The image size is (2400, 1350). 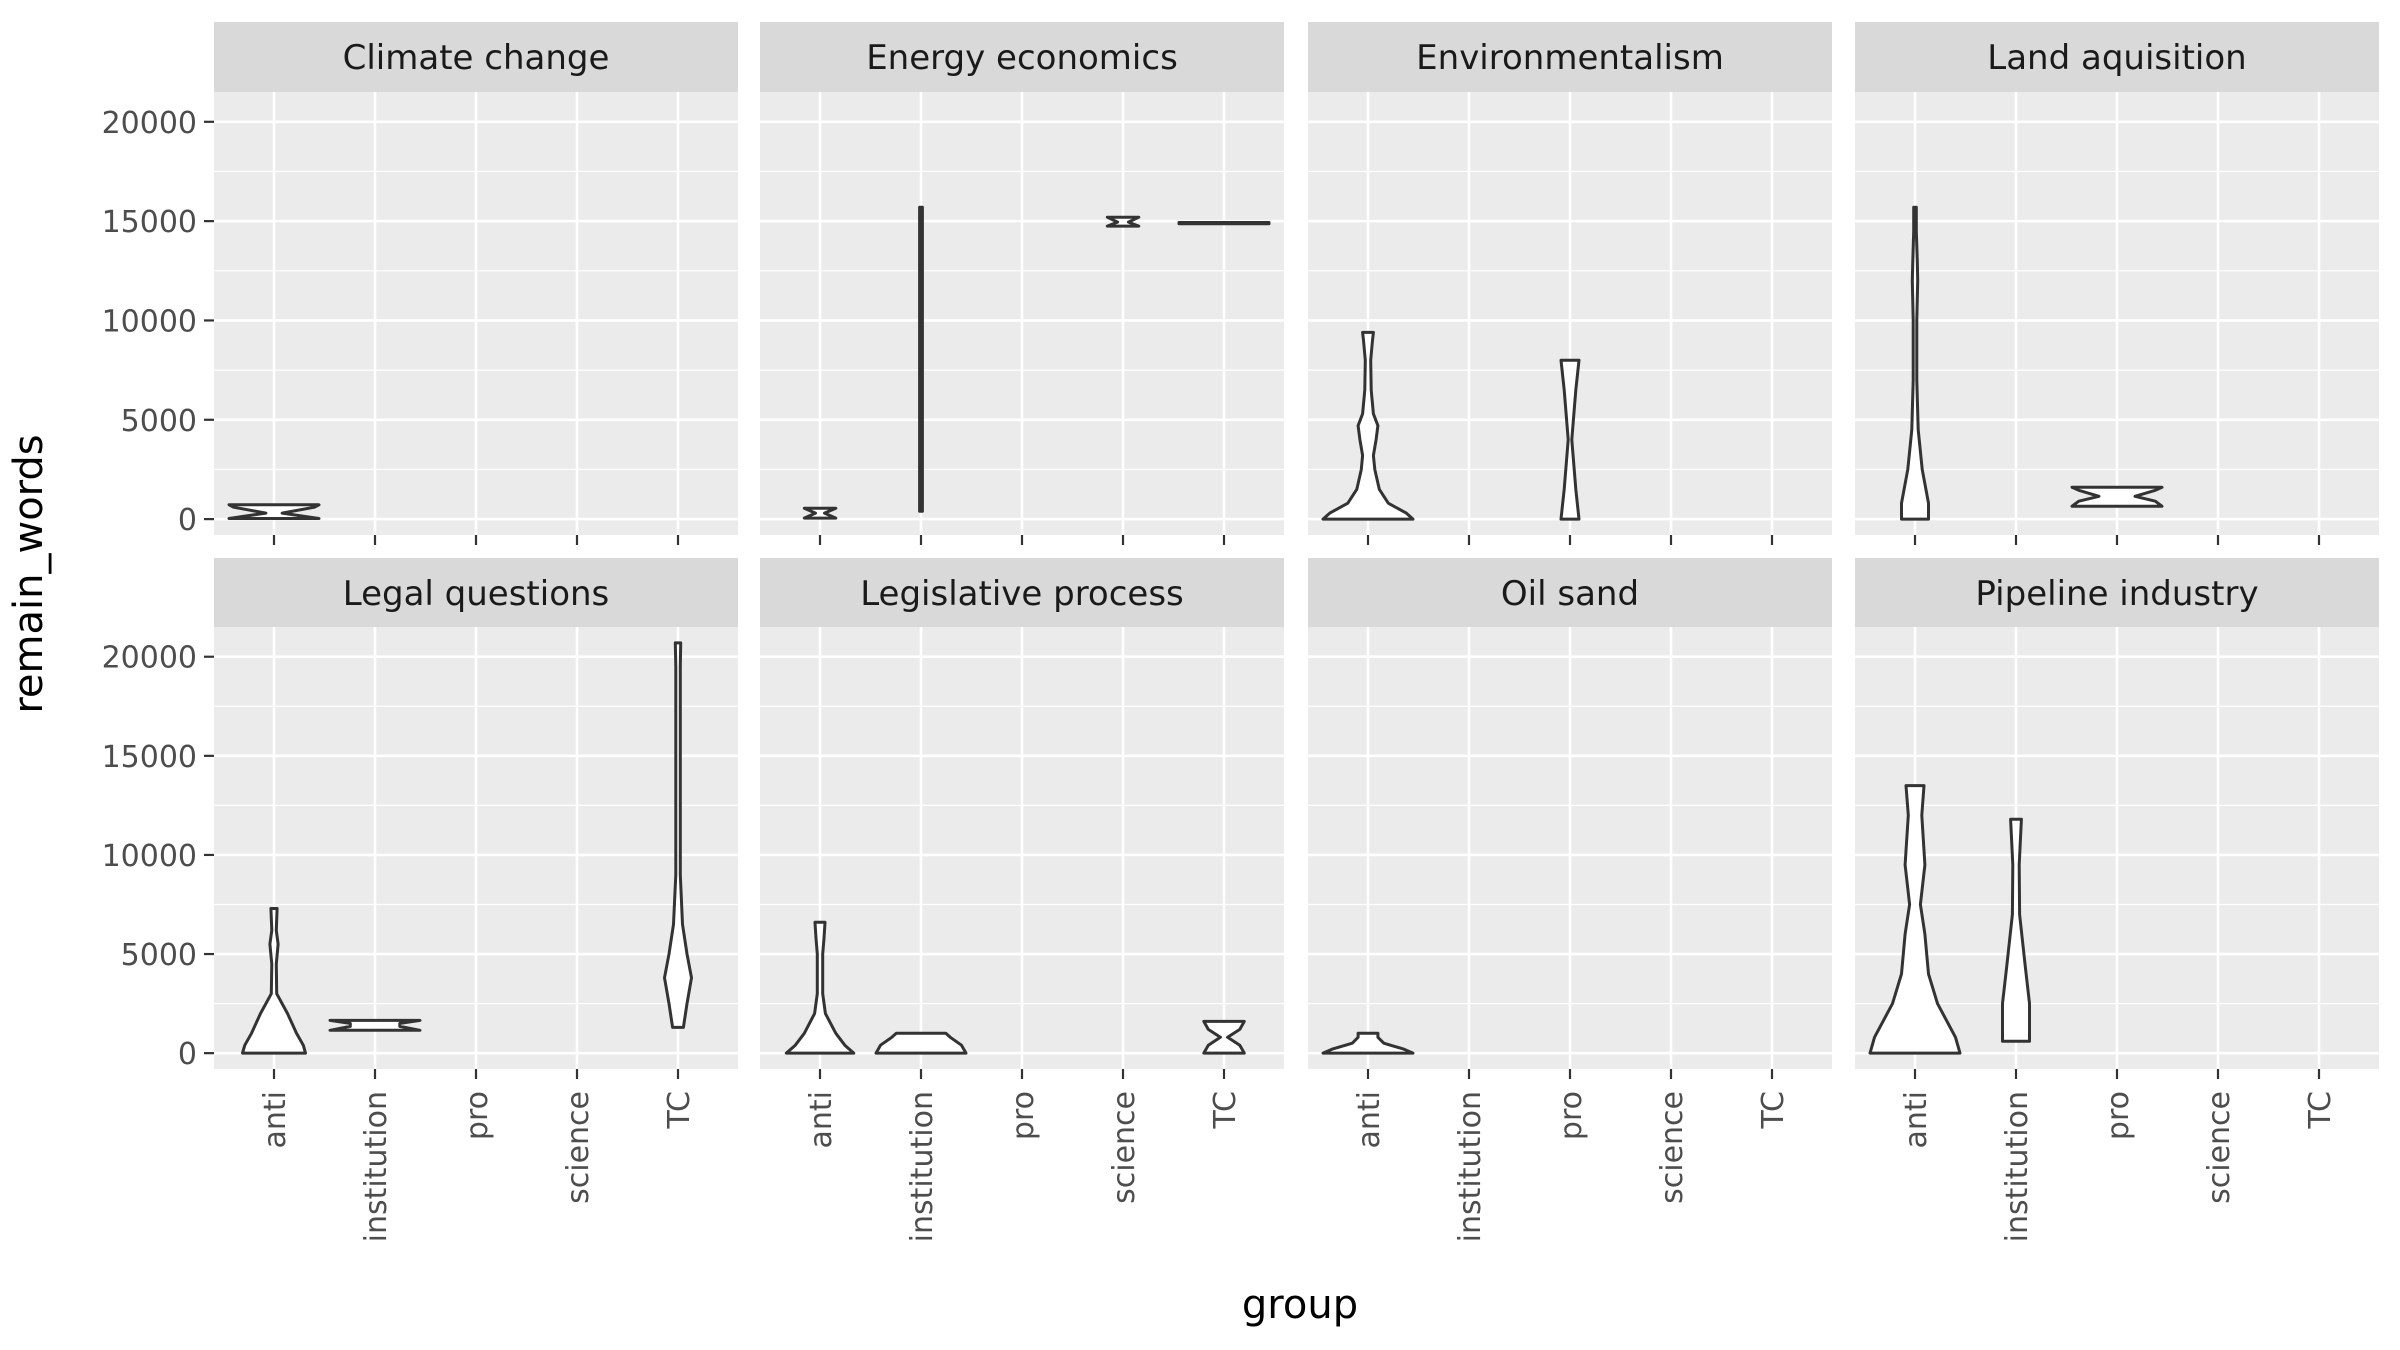 I want to click on facet-title: Environmentalism, so click(x=1570, y=58).